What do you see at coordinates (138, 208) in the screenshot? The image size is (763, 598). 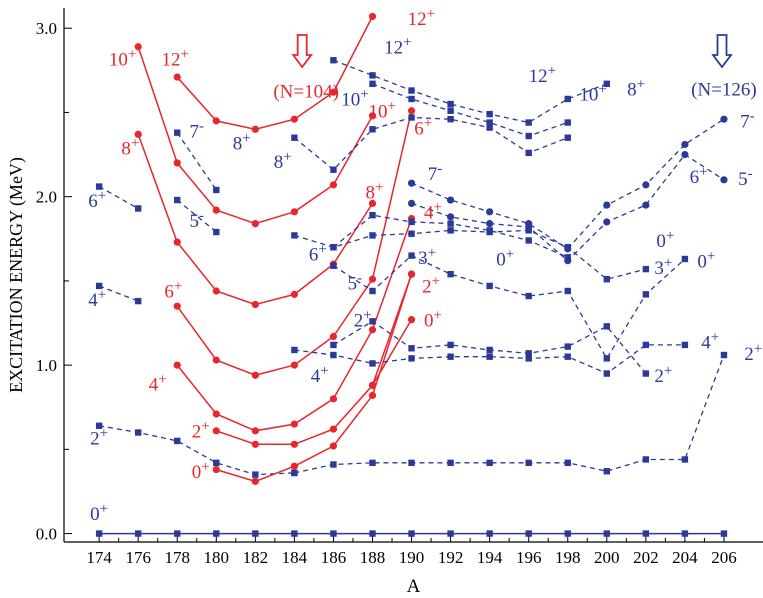 I see `series-12-point` at bounding box center [138, 208].